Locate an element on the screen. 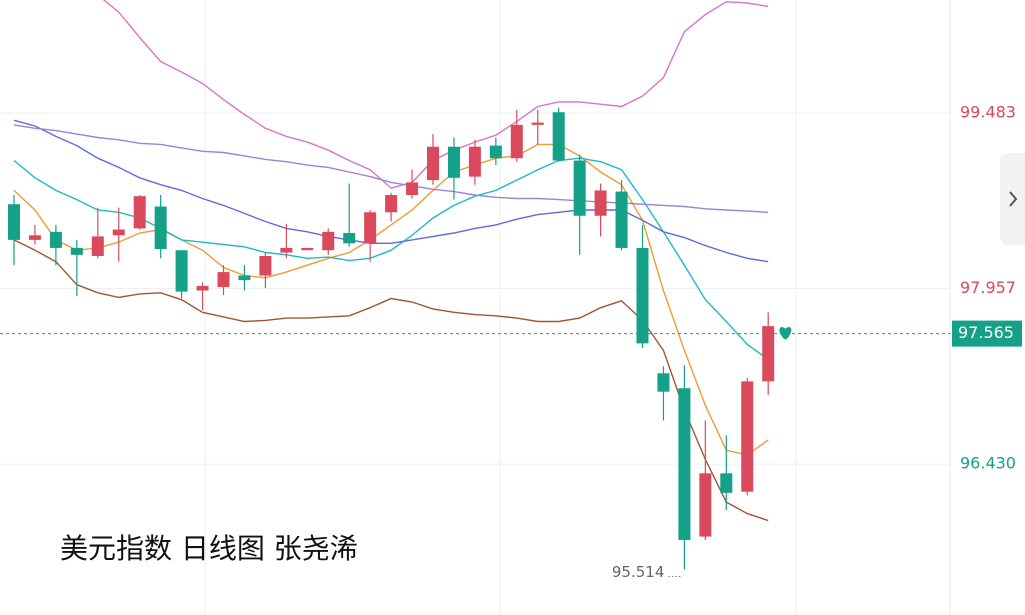 Image resolution: width=1025 pixels, height=615 pixels. low-label: 95.514 is located at coordinates (638, 572).